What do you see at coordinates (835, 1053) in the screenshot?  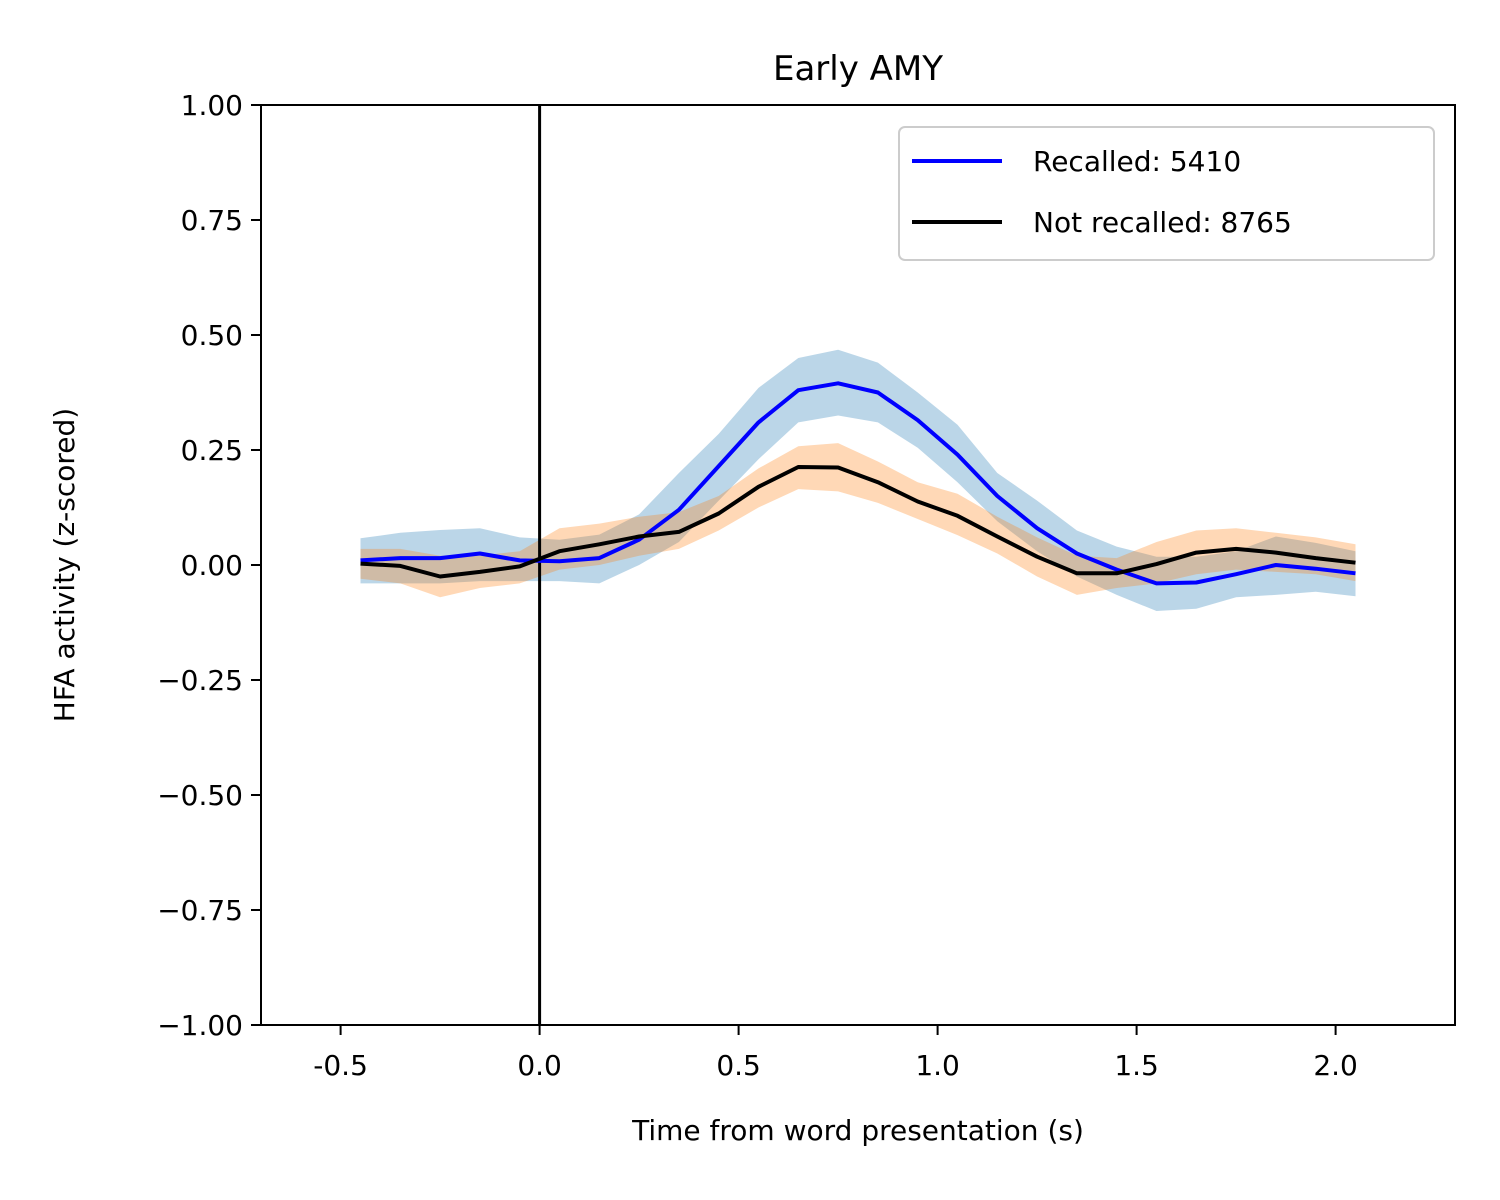 I see `x-axis-ticks: -0.5 0.0 0.5 1.0 1.5 2.0` at bounding box center [835, 1053].